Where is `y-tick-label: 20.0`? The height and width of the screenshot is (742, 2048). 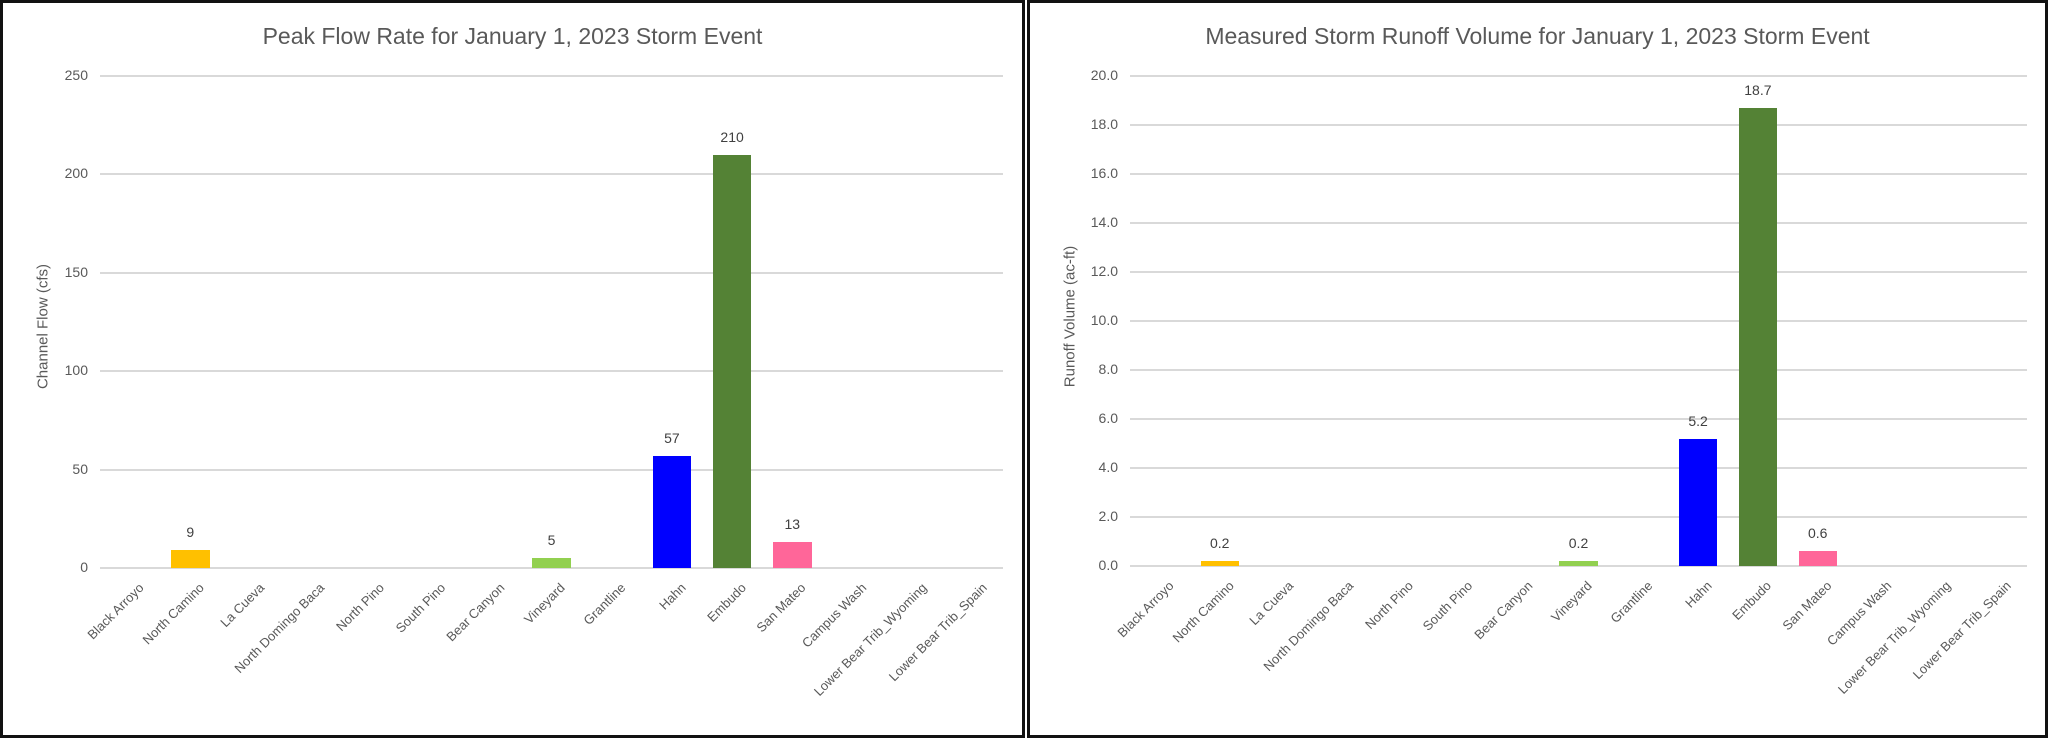 y-tick-label: 20.0 is located at coordinates (1104, 75).